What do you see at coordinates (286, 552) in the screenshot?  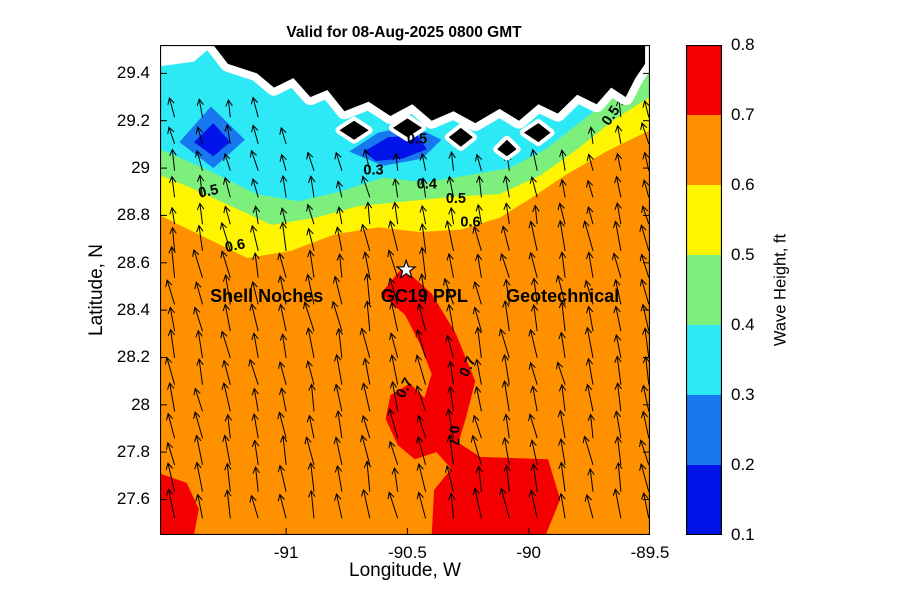 I see `x-tick-label: -91` at bounding box center [286, 552].